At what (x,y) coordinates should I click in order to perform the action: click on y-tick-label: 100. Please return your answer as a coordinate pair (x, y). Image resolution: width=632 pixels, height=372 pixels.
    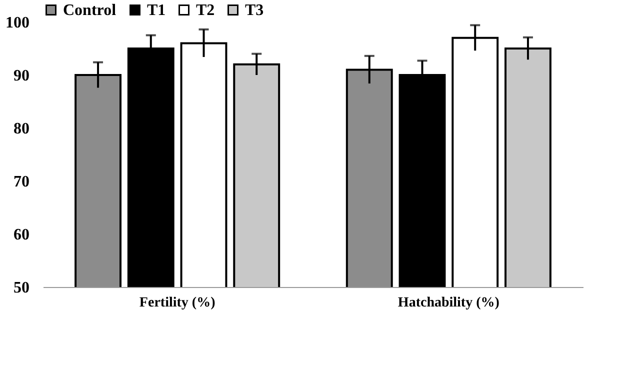
    Looking at the image, I should click on (18, 23).